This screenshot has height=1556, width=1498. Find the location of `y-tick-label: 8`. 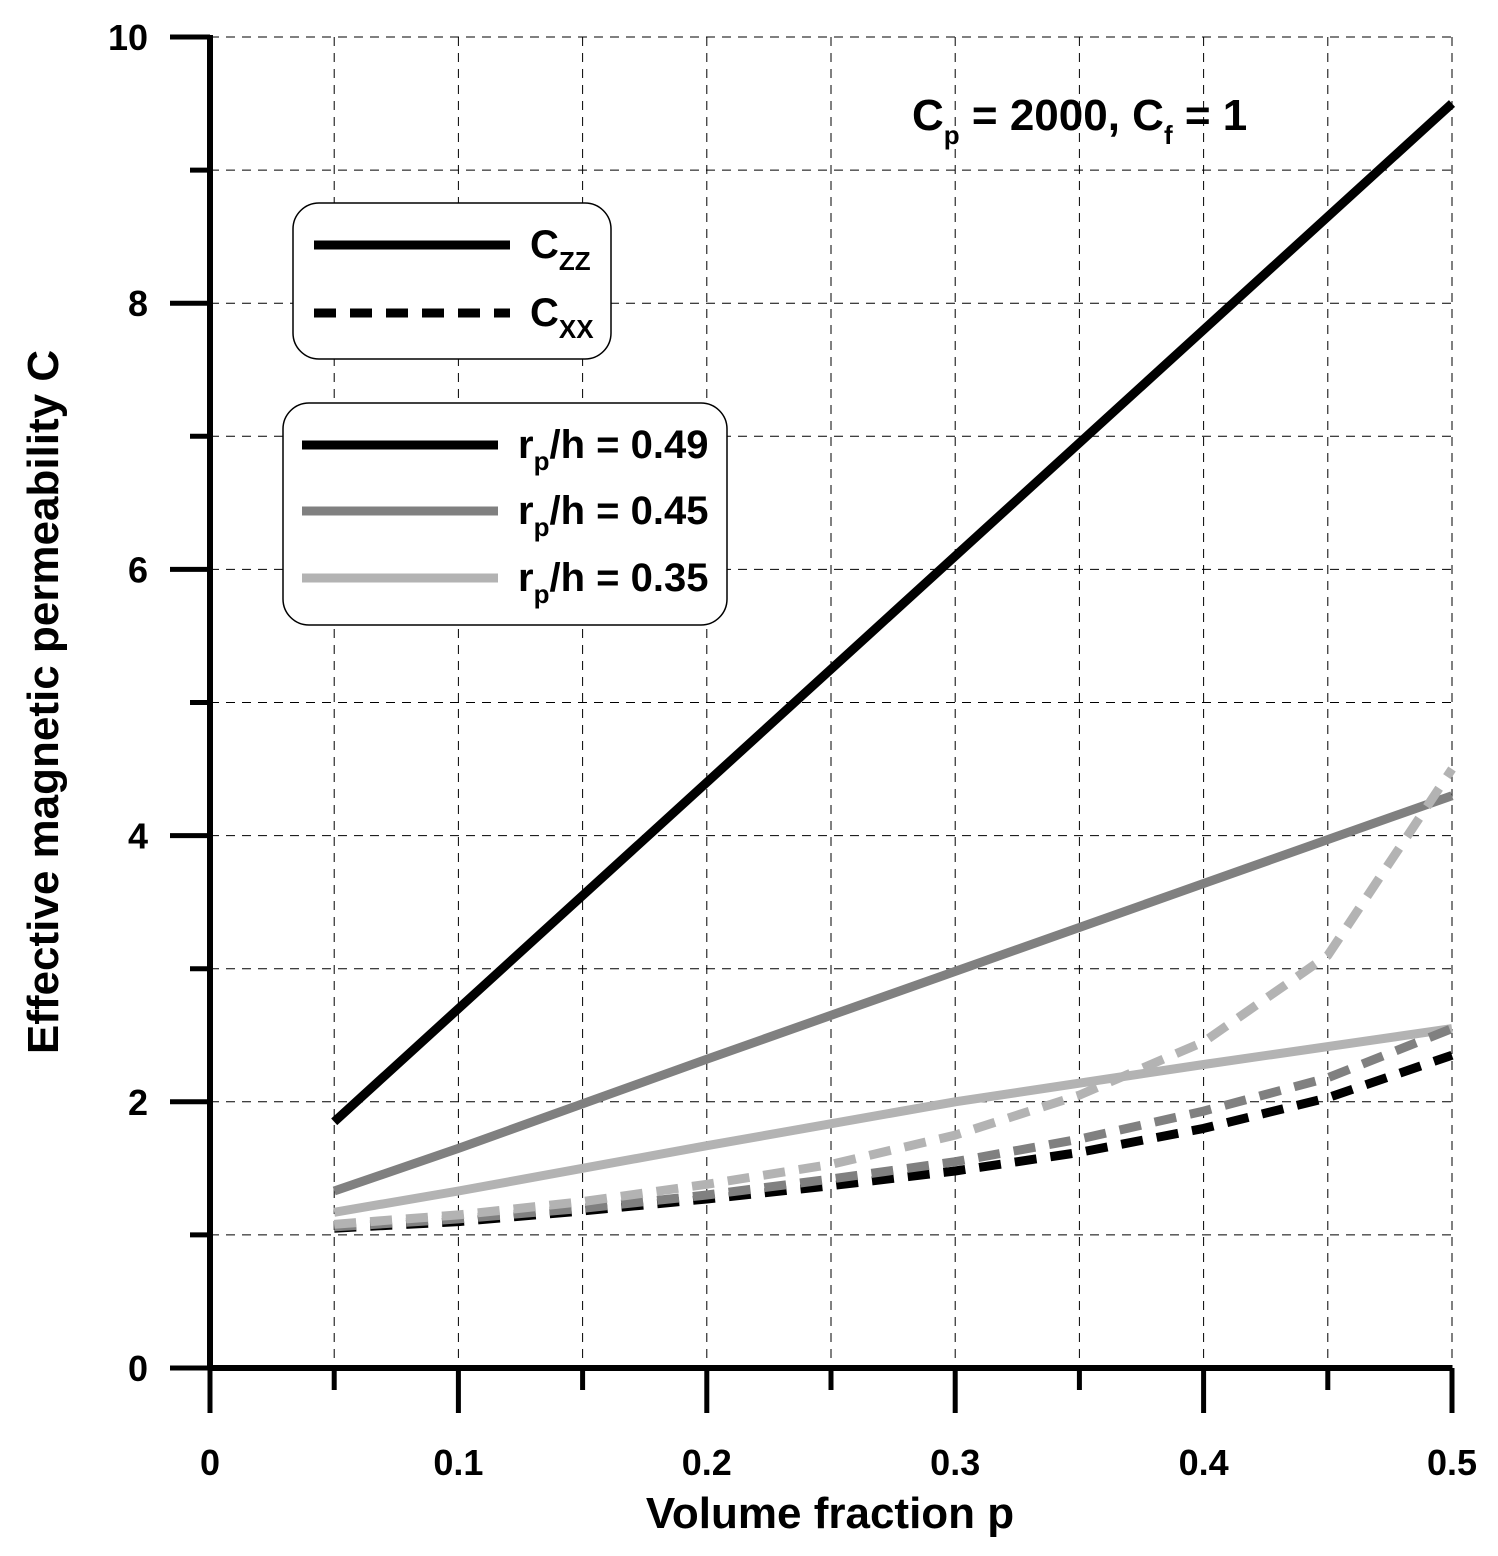

y-tick-label: 8 is located at coordinates (138, 303).